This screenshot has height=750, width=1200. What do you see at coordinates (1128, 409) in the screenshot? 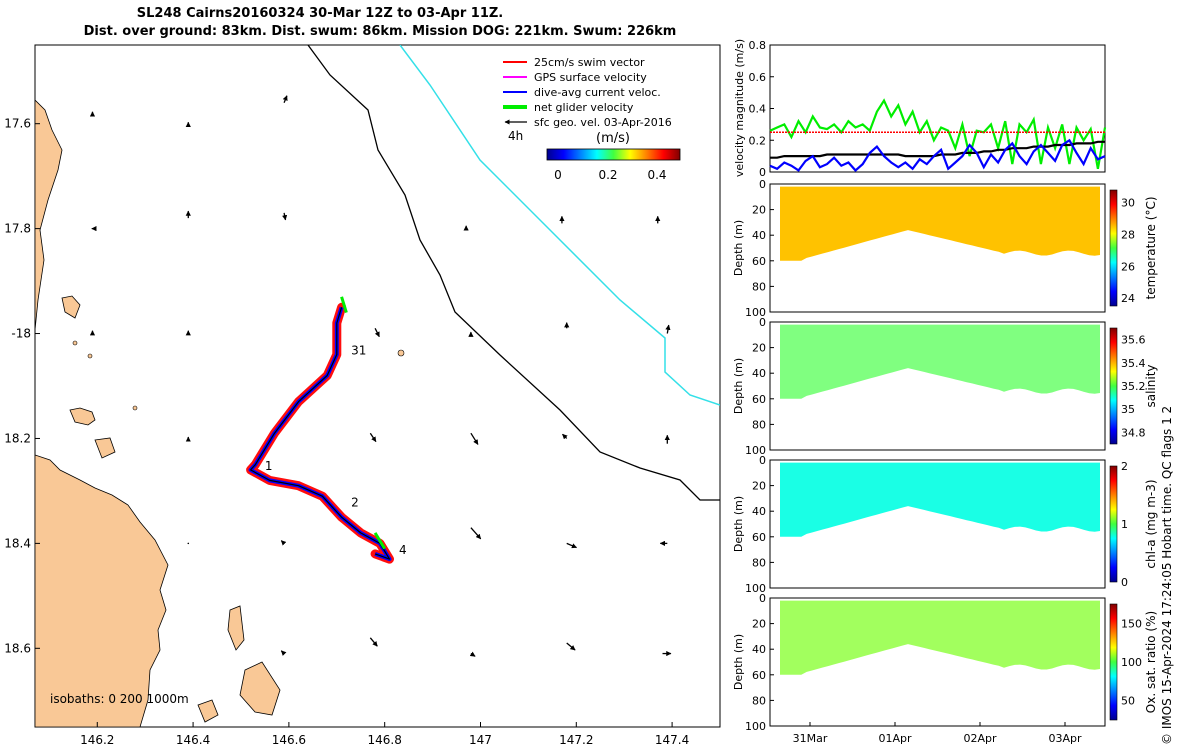
I see `section-colorbar-tick: 35` at bounding box center [1128, 409].